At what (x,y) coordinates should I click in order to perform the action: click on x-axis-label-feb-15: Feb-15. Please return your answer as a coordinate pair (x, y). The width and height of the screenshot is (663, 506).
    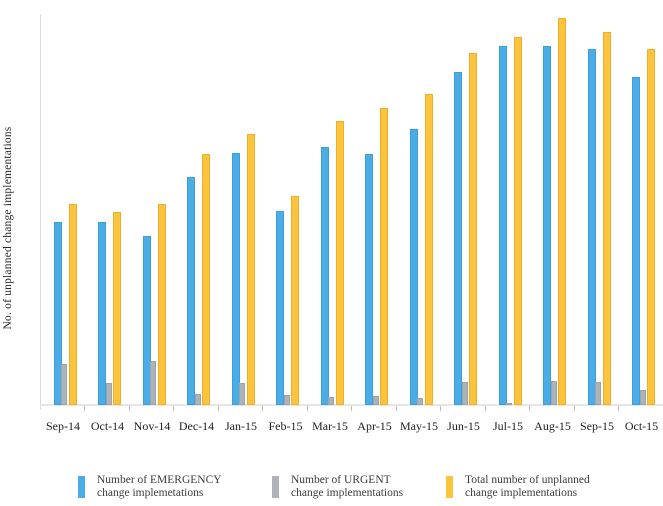
    Looking at the image, I should click on (285, 426).